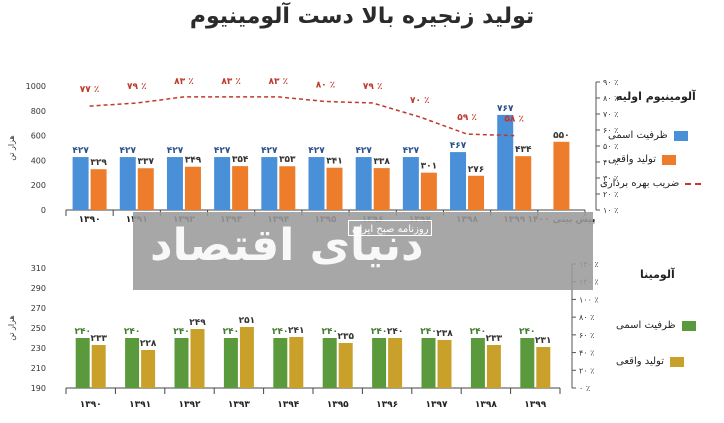 The width and height of the screenshot is (724, 423). I want to click on top-ytick: 1000, so click(36, 86).